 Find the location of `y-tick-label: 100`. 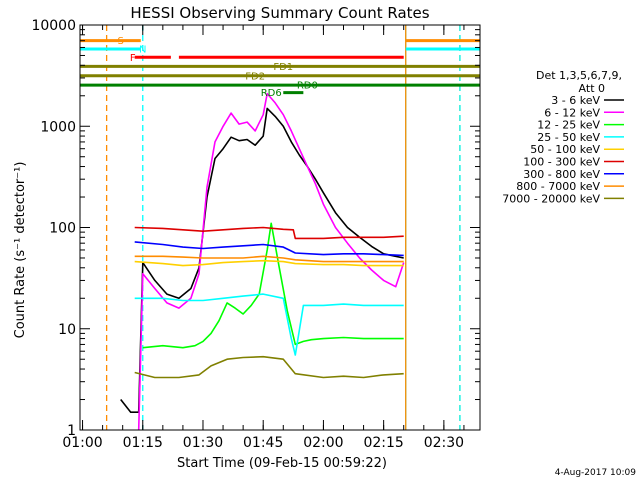

y-tick-label: 100 is located at coordinates (62, 229).